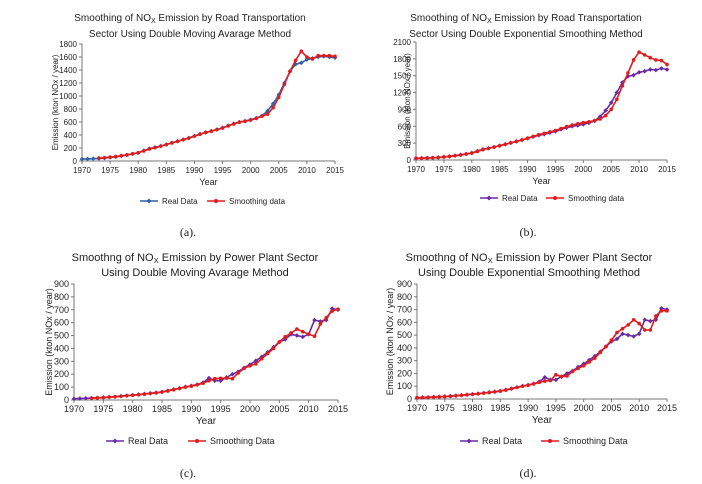 This screenshot has height=484, width=702. Describe the element at coordinates (61, 387) in the screenshot. I see `y-tick-label: 100` at that location.